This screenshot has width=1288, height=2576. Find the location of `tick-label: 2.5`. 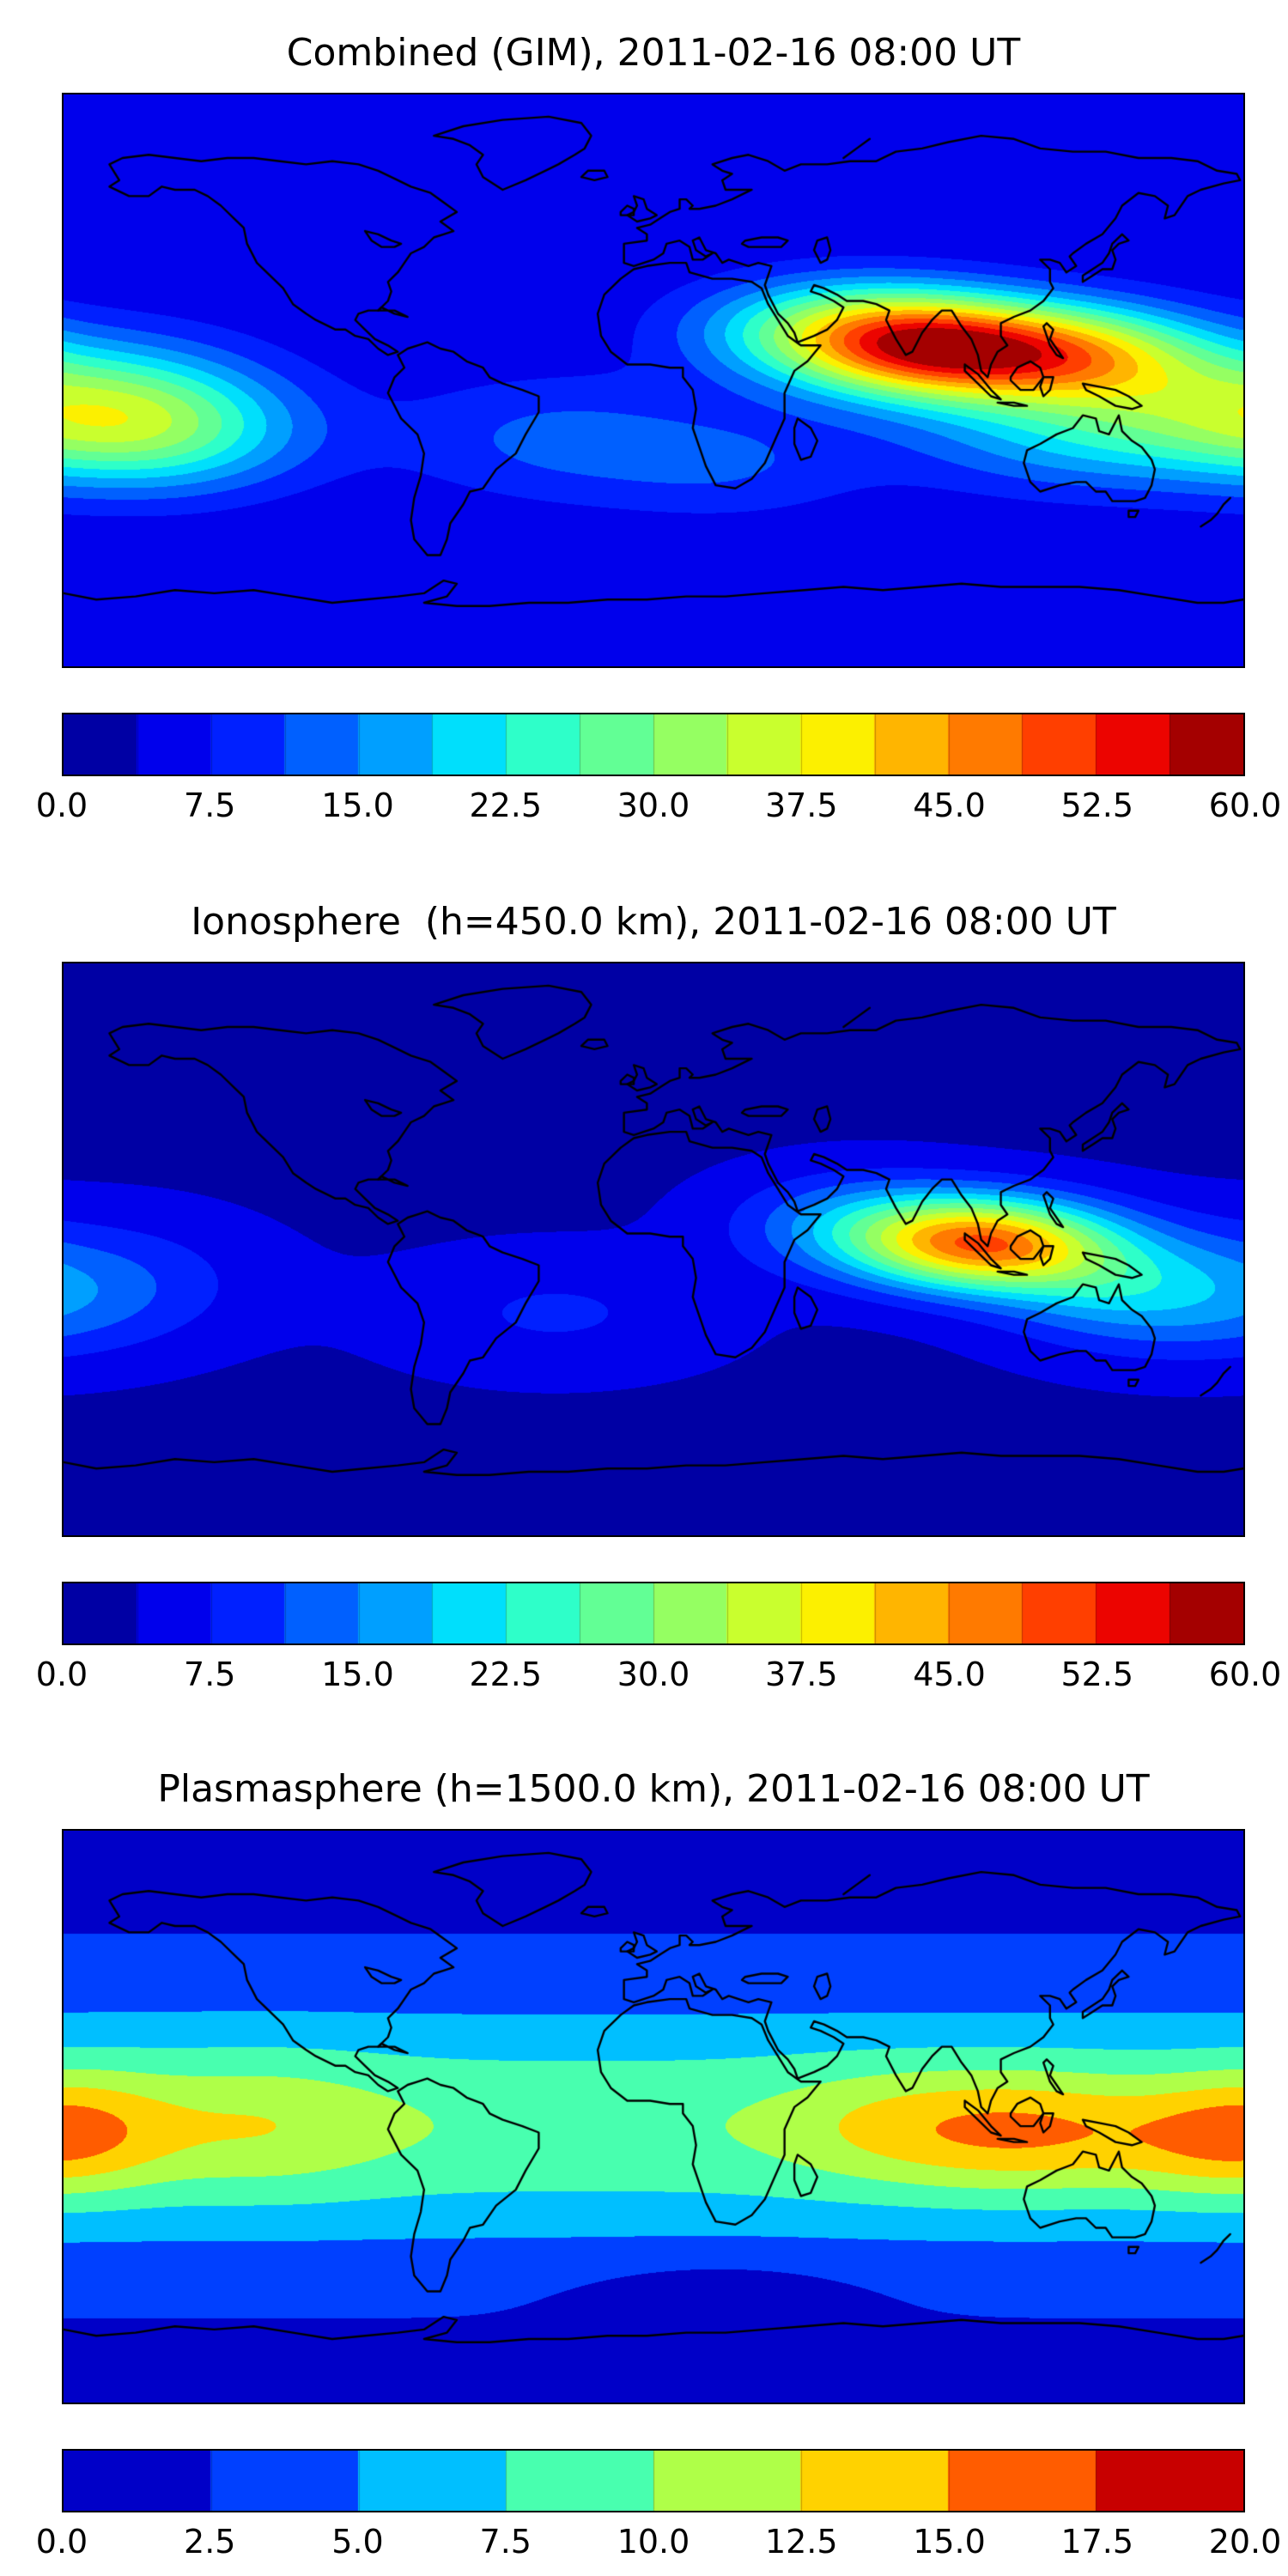

tick-label: 2.5 is located at coordinates (210, 2542).